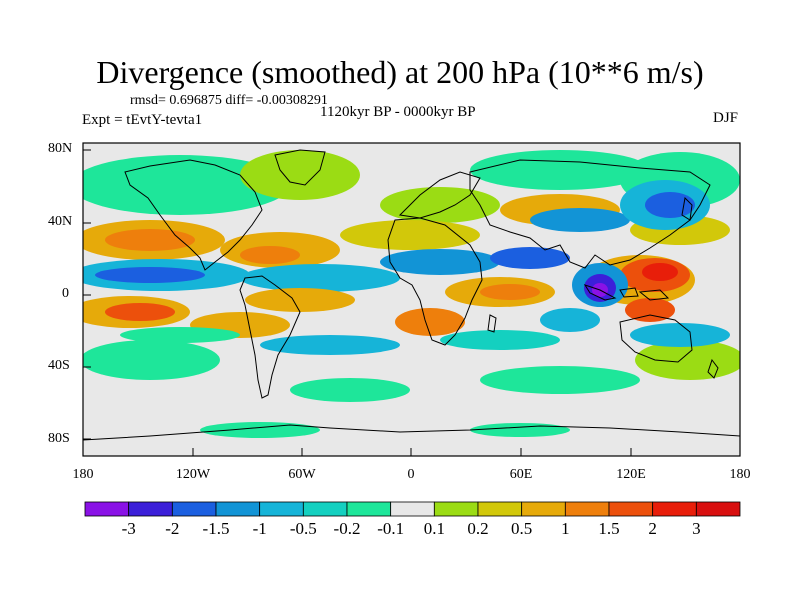  What do you see at coordinates (398, 112) in the screenshot?
I see `period-label: 1120kyr BP - 0000kyr BP` at bounding box center [398, 112].